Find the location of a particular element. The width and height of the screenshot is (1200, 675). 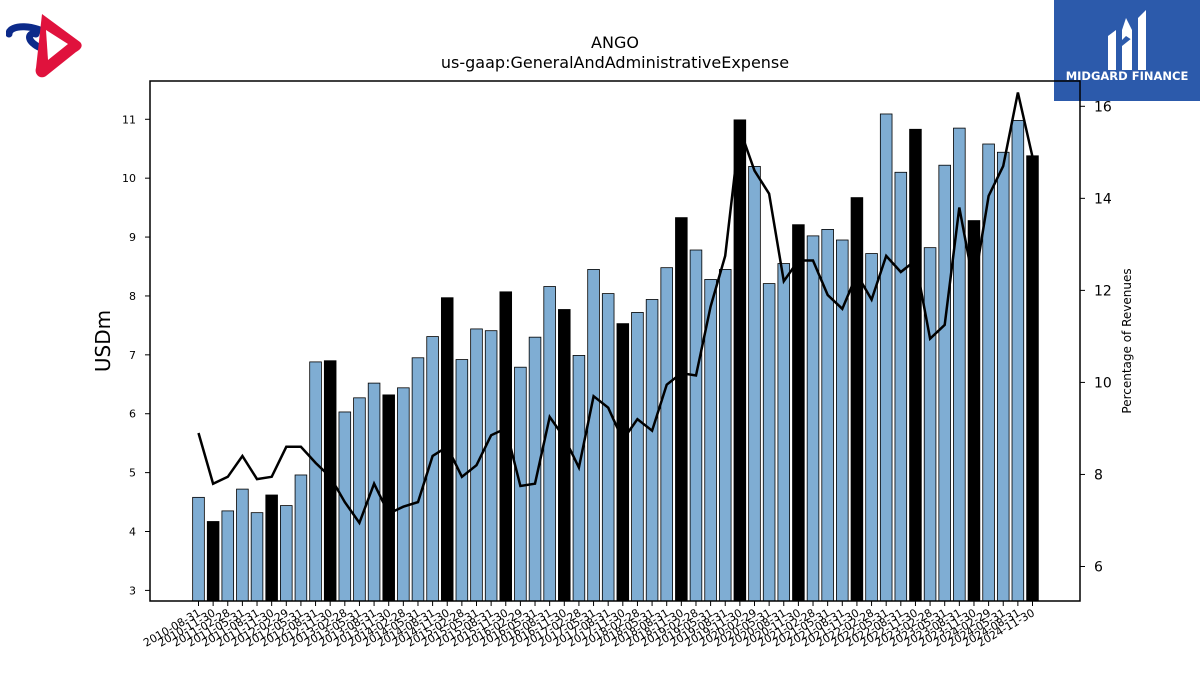

y2-tick-label: 16 is located at coordinates (1103, 107).